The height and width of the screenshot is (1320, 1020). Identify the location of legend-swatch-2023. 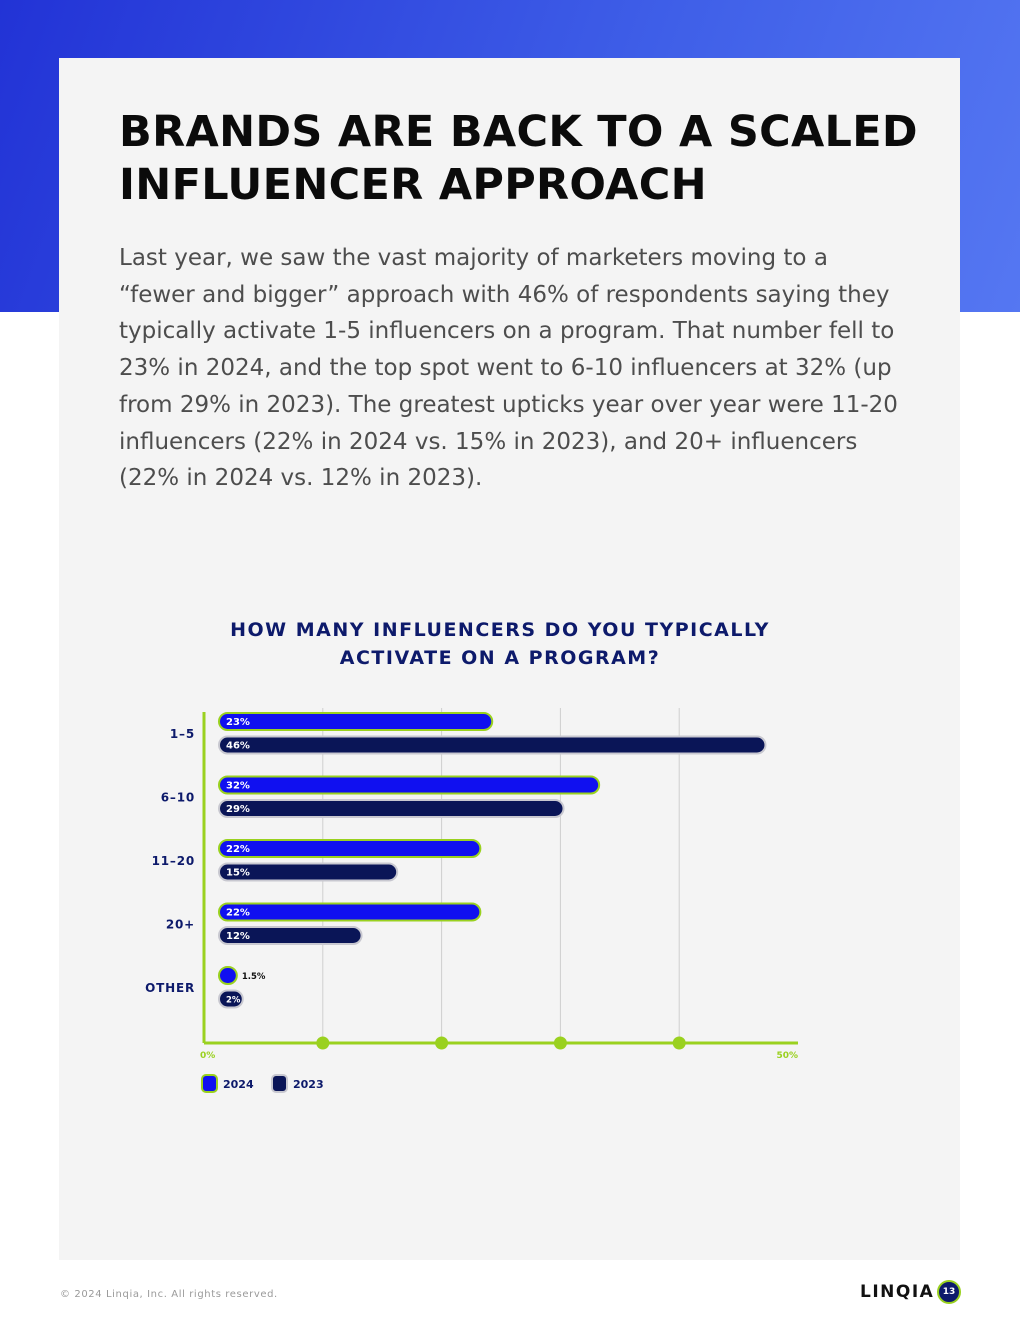
(279, 1083).